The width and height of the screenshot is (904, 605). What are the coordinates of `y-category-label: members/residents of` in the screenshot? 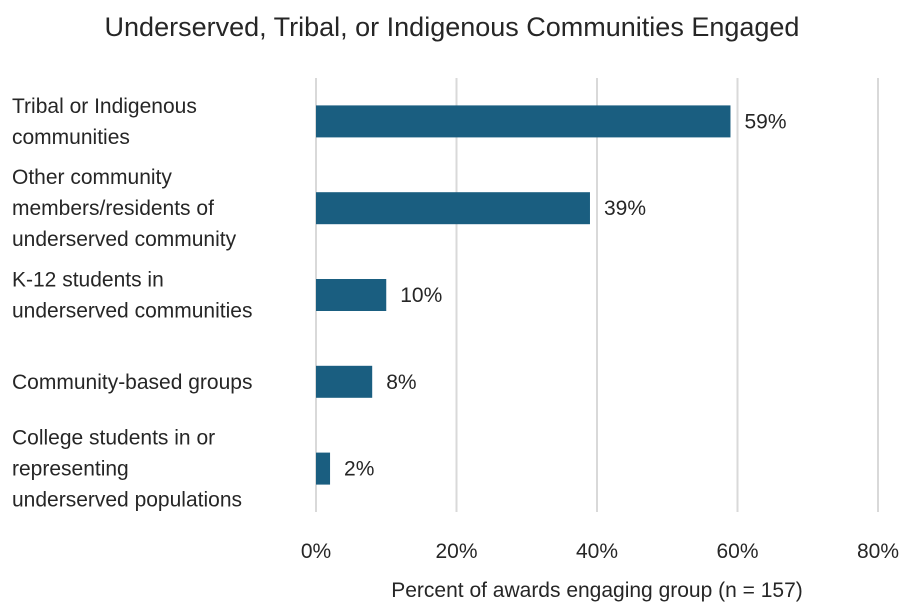 It's located at (113, 208).